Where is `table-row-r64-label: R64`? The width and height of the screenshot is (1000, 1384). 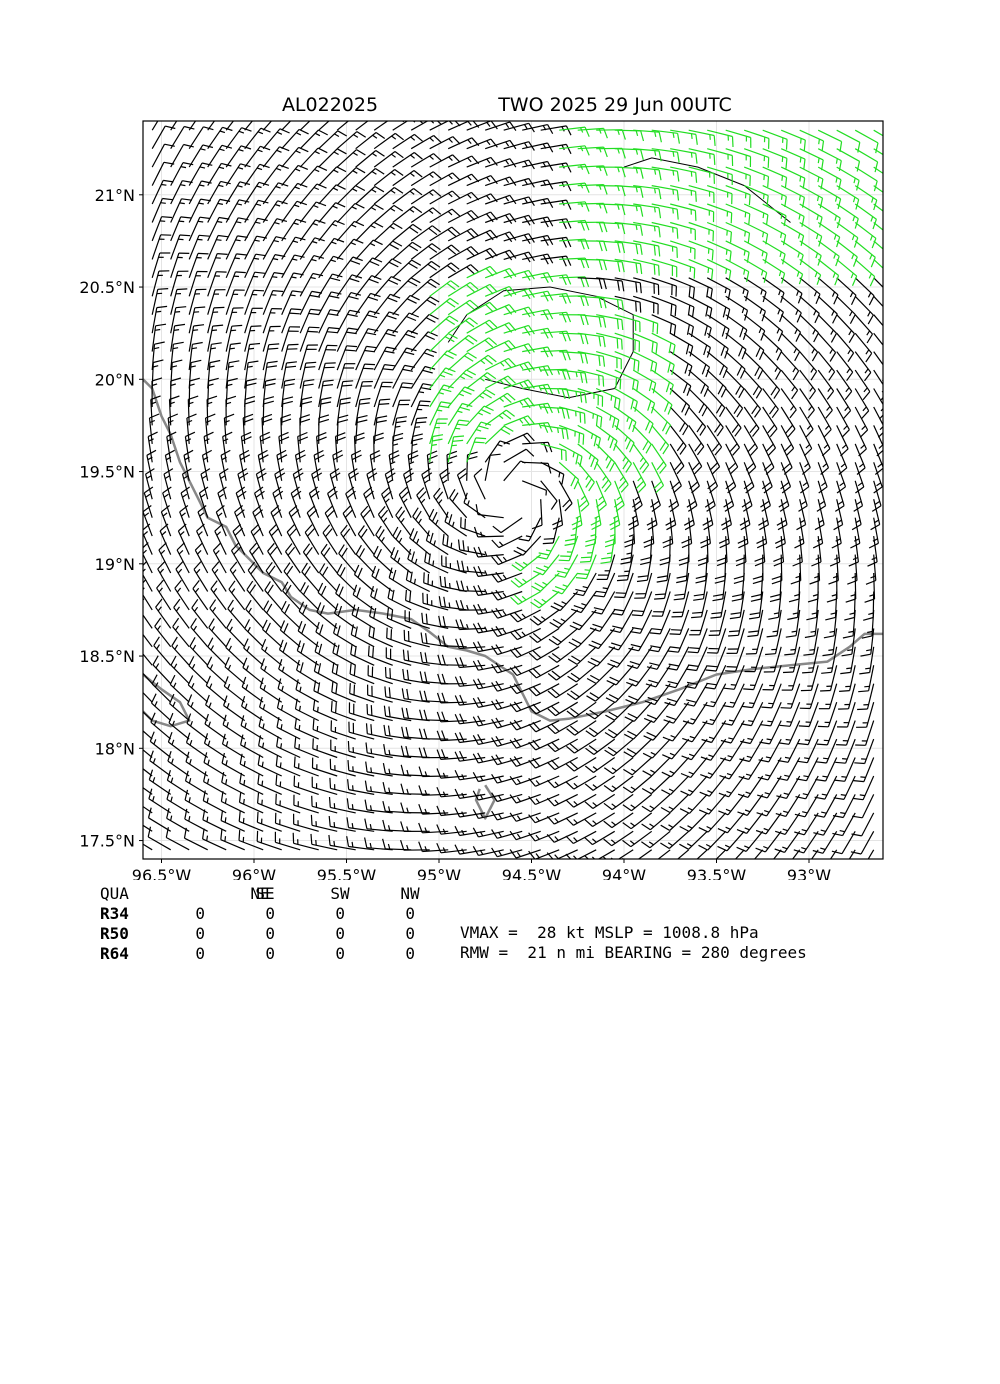
table-row-r64-label: R64 is located at coordinates (114, 954).